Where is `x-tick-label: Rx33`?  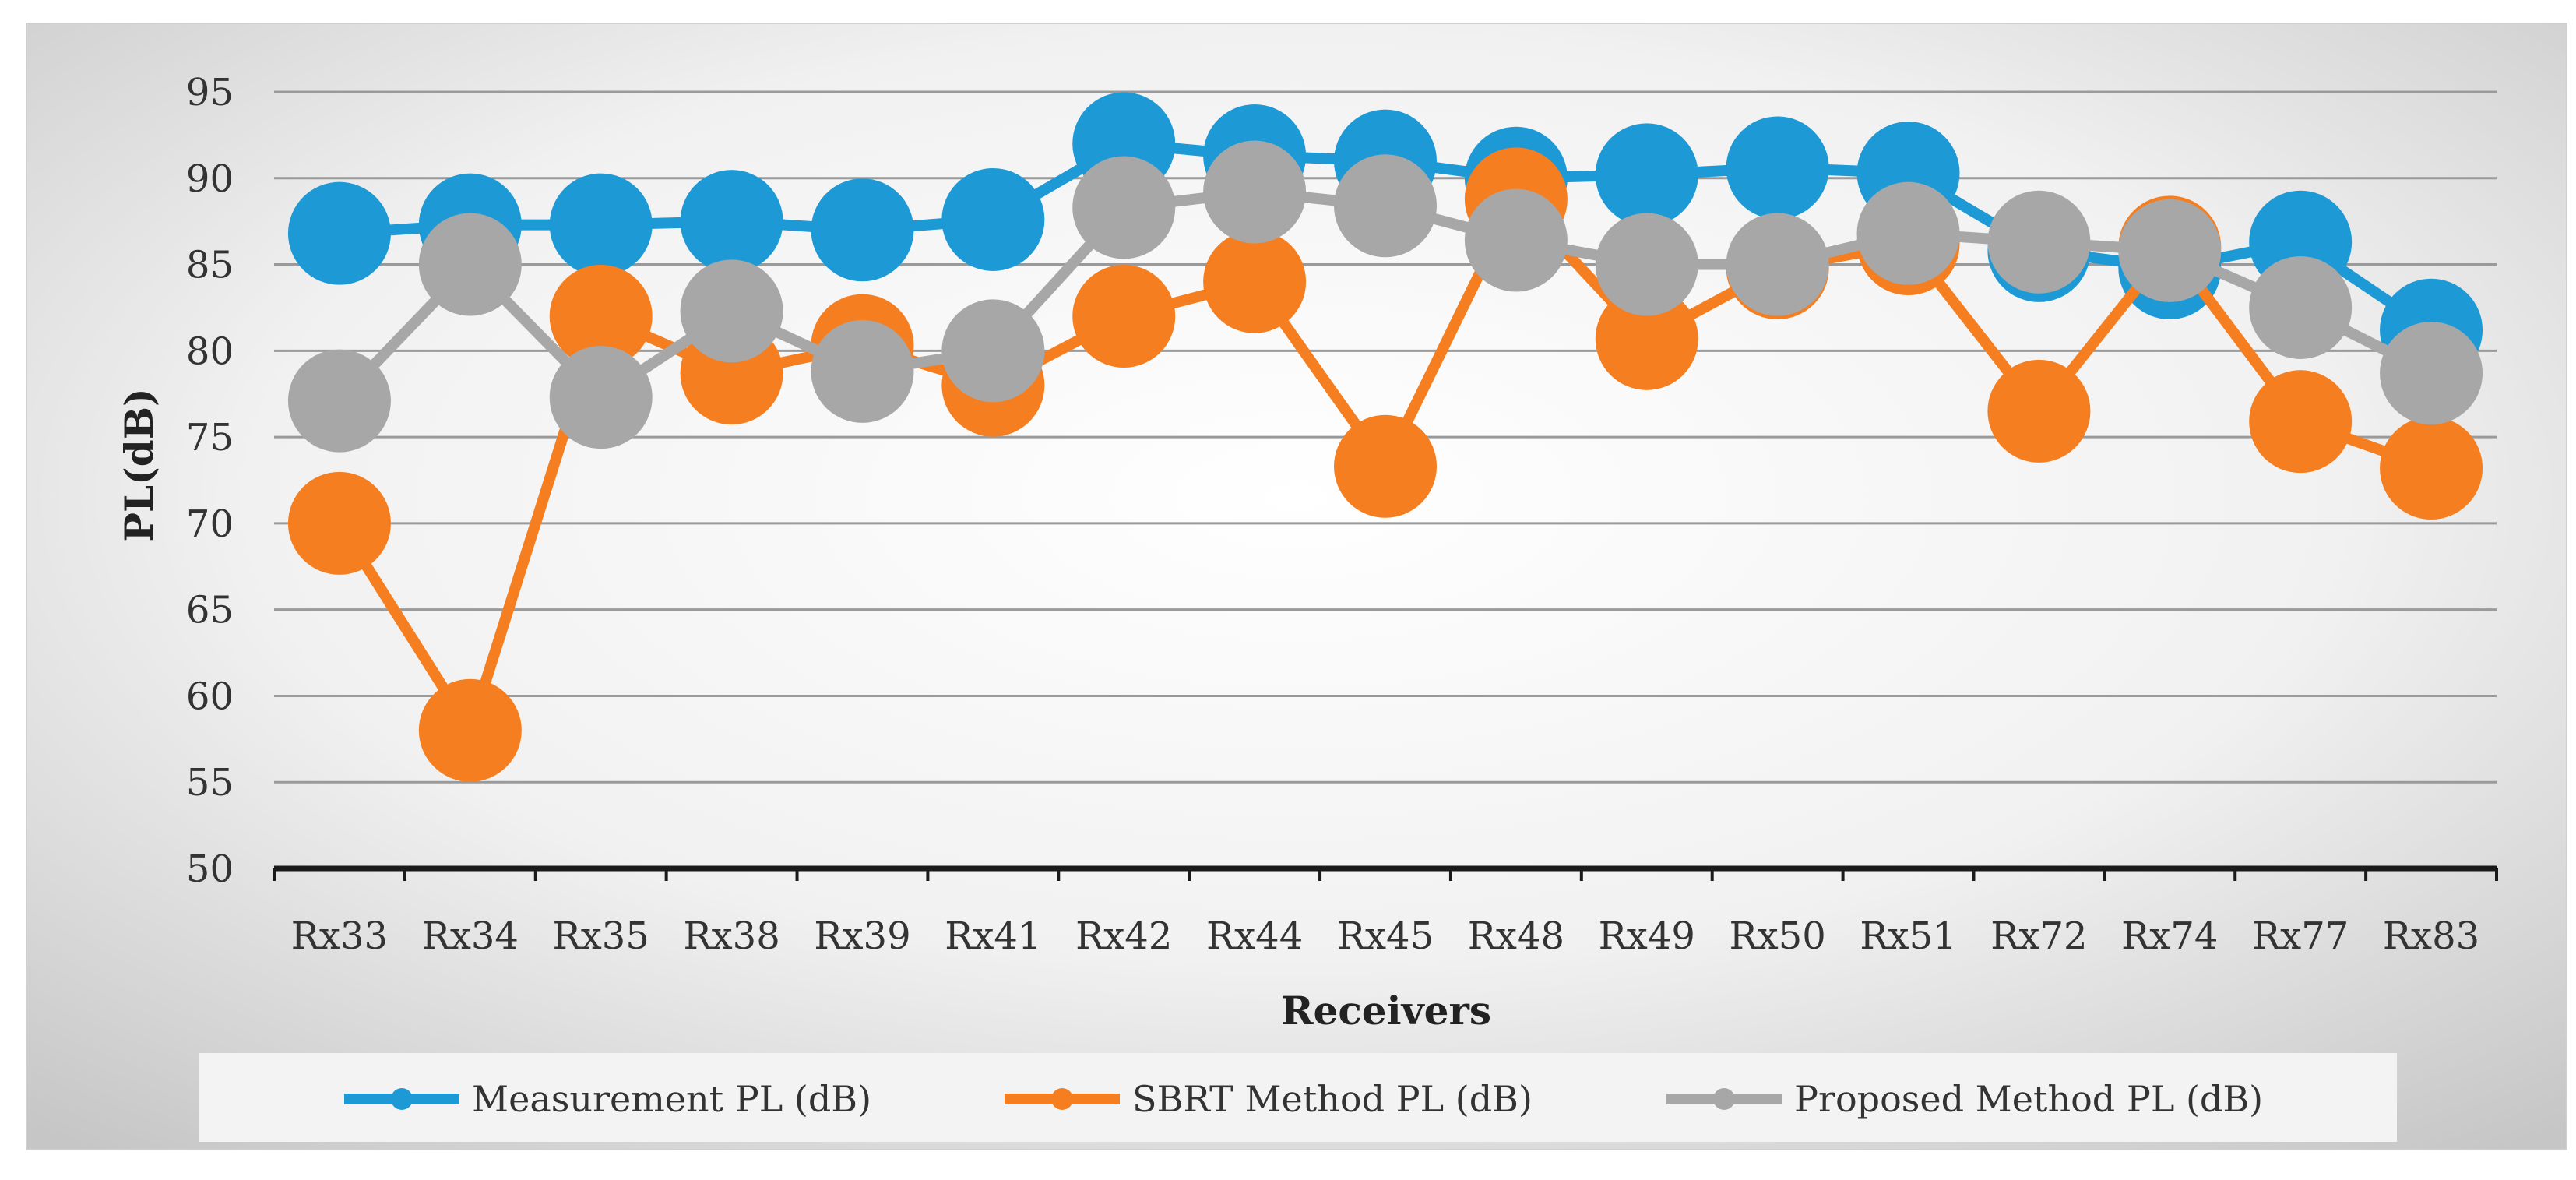
x-tick-label: Rx33 is located at coordinates (339, 936).